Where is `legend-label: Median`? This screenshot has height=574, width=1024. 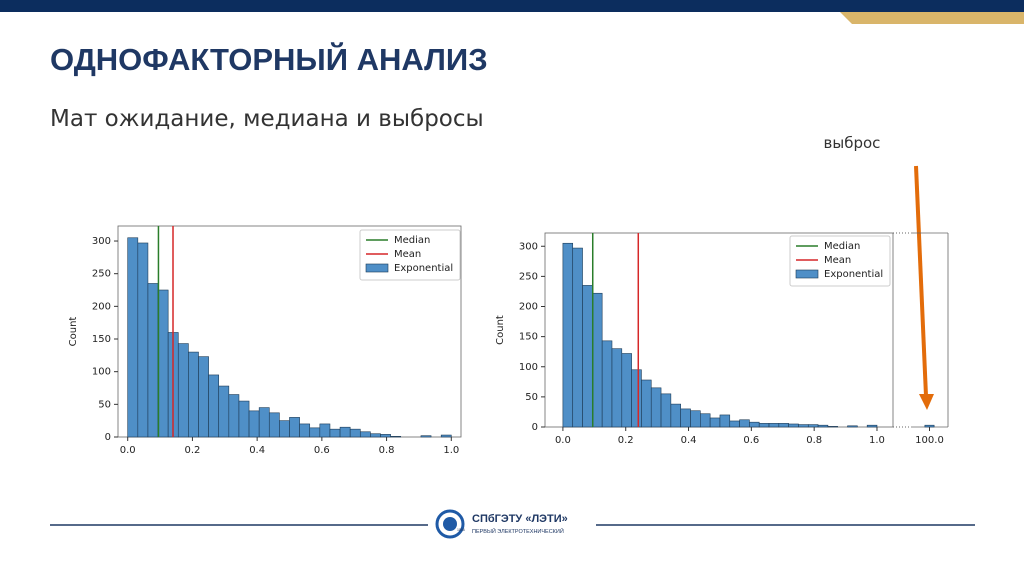
legend-label: Median is located at coordinates (842, 246).